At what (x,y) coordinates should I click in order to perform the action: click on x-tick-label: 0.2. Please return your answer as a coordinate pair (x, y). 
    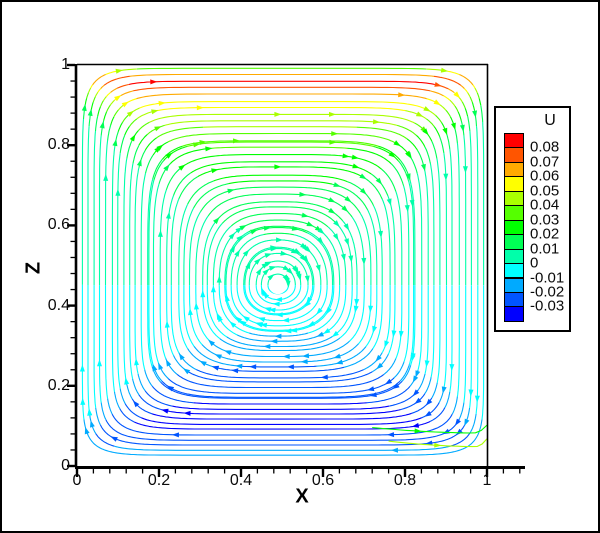
    Looking at the image, I should click on (159, 480).